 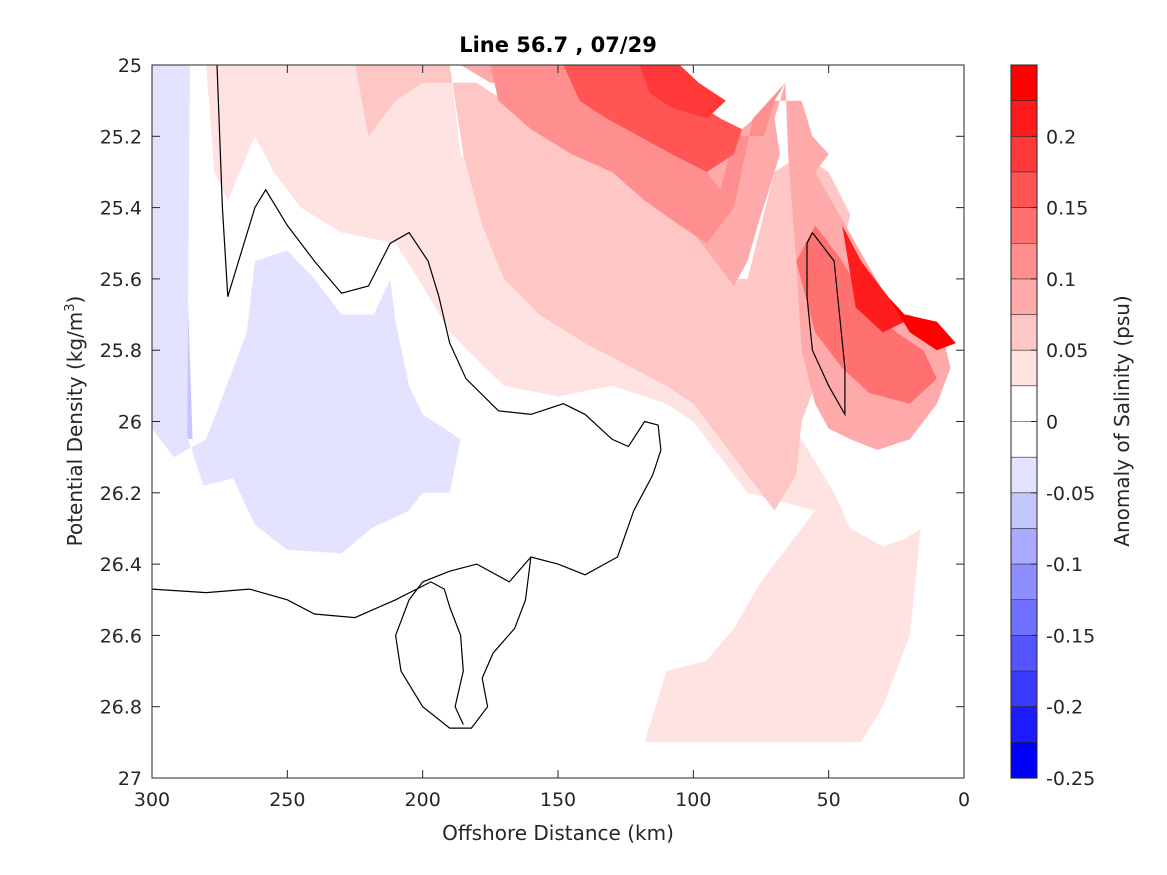 I want to click on colorbar-label: Anomaly of Salinity (psu), so click(x=1122, y=420).